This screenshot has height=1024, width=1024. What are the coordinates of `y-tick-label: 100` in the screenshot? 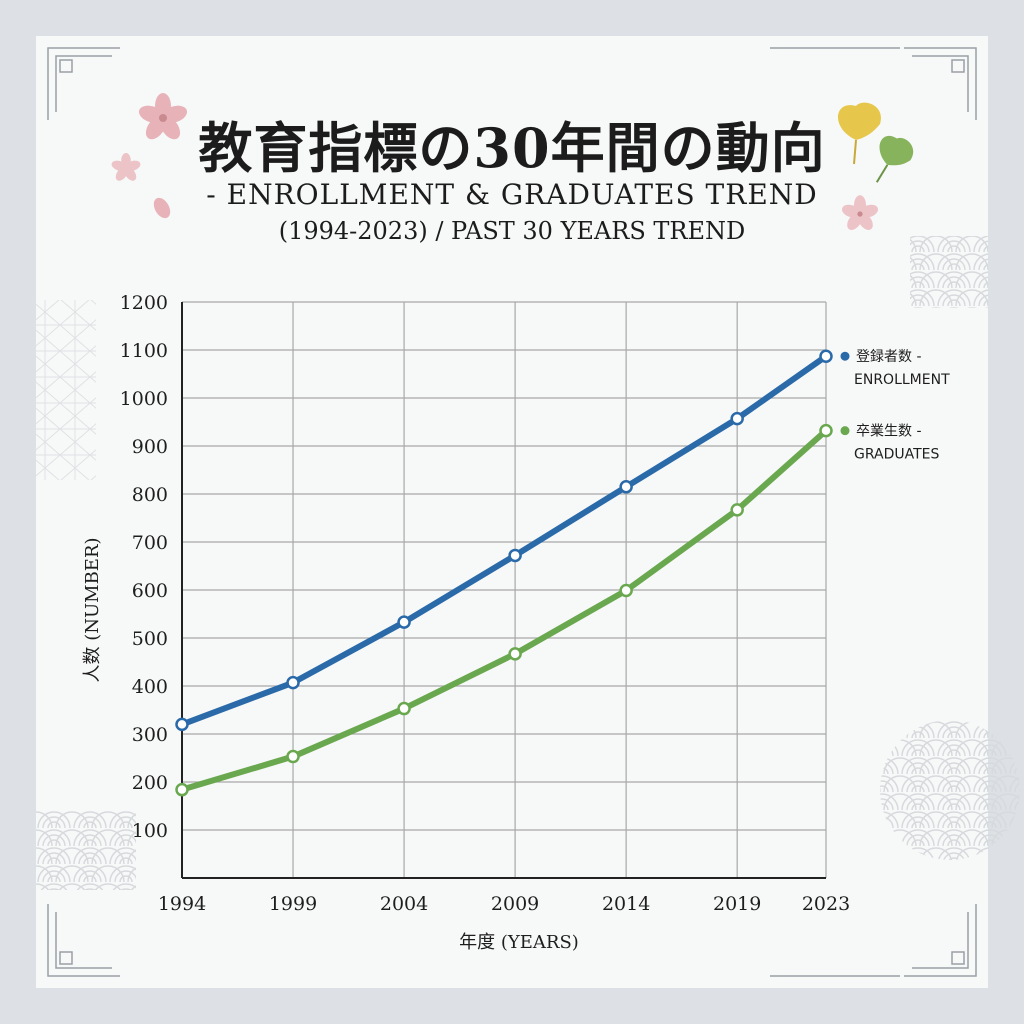 It's located at (150, 831).